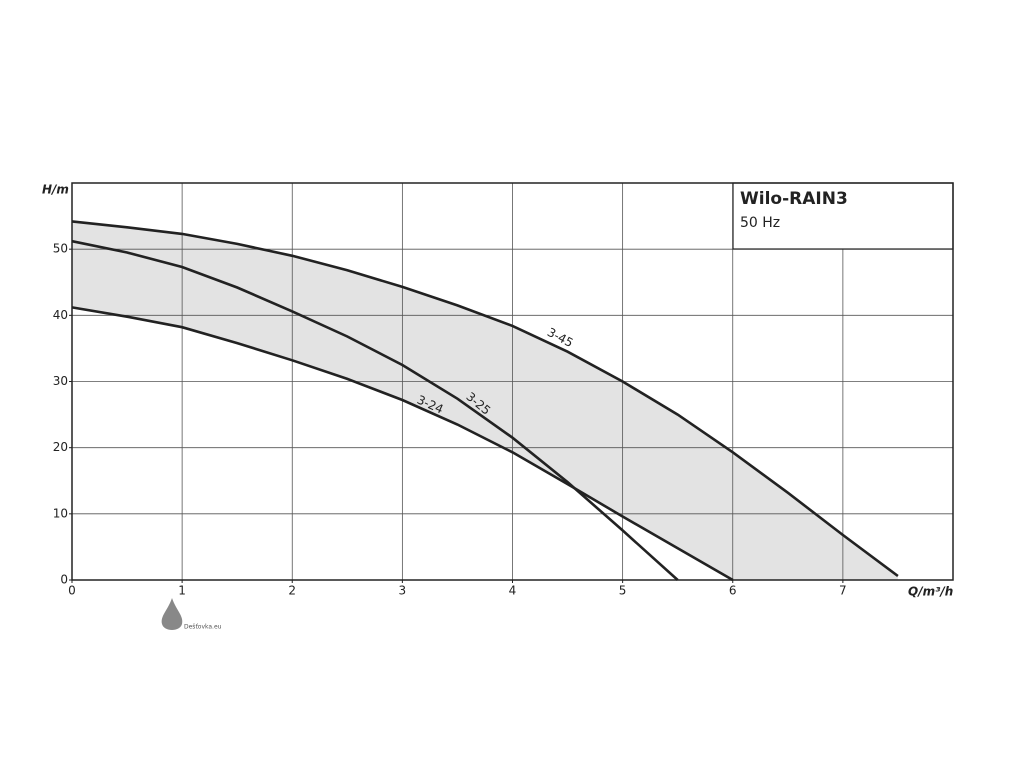 This screenshot has height=768, width=1024. Describe the element at coordinates (203, 627) in the screenshot. I see `watermark: Dešťovka.eu` at that location.